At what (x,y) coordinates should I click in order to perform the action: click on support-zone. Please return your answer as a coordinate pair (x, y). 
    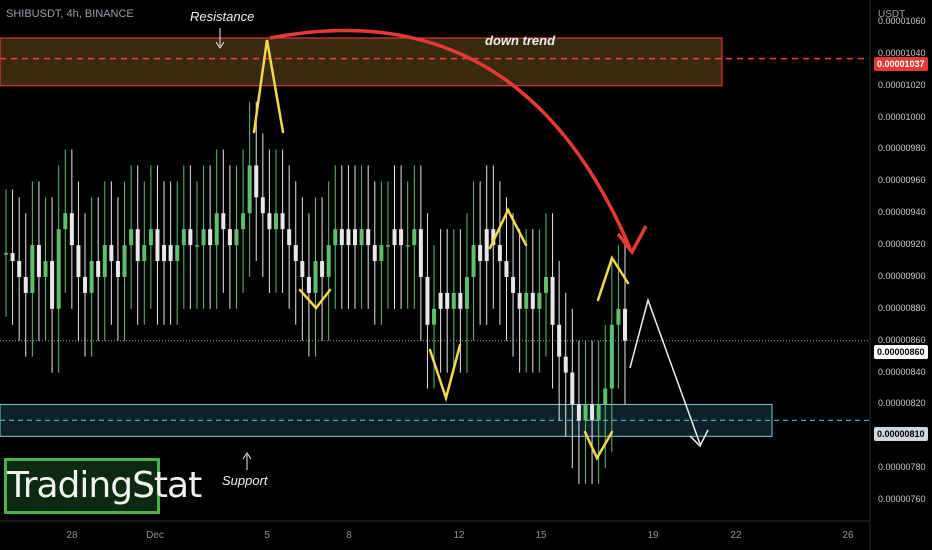
    Looking at the image, I should click on (386, 420).